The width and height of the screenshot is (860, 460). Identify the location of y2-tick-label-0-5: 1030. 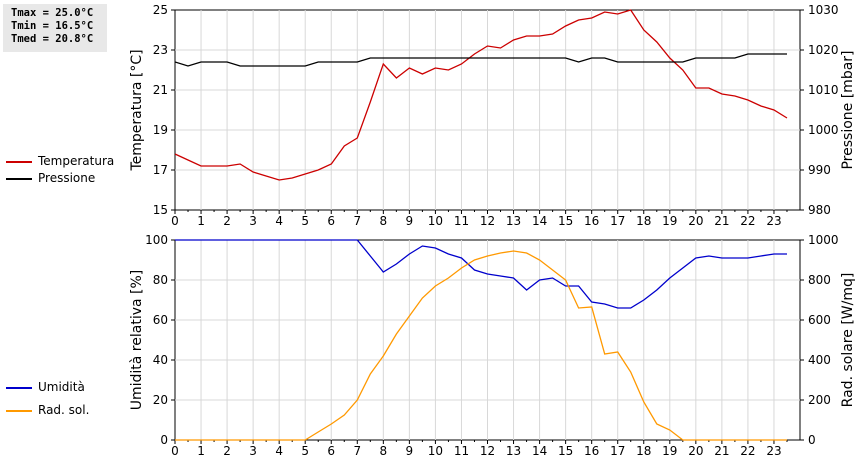
(823, 10).